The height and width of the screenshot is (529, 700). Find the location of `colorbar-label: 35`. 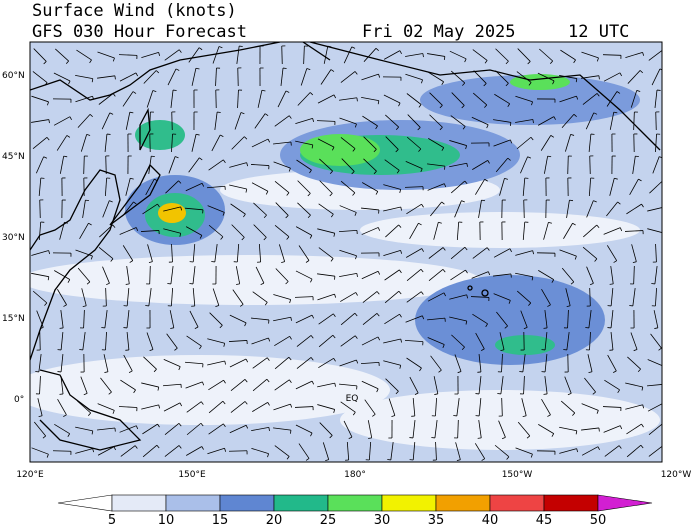

colorbar-label: 35 is located at coordinates (436, 519).